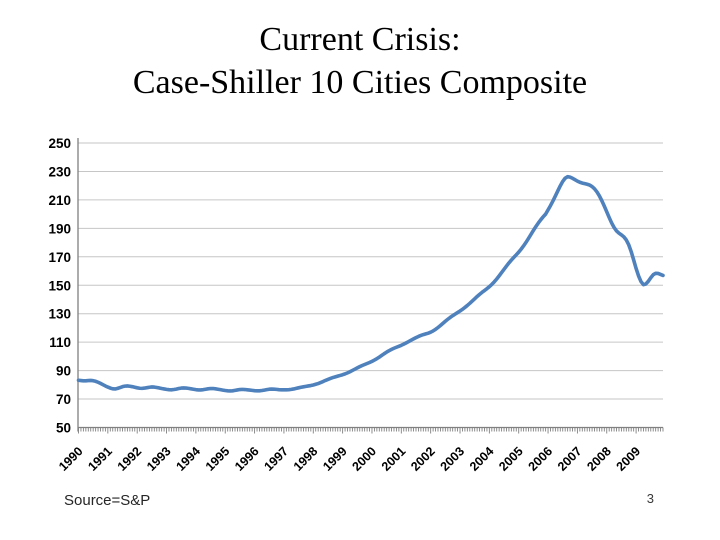  I want to click on y-tick-label-70: 70, so click(63, 399).